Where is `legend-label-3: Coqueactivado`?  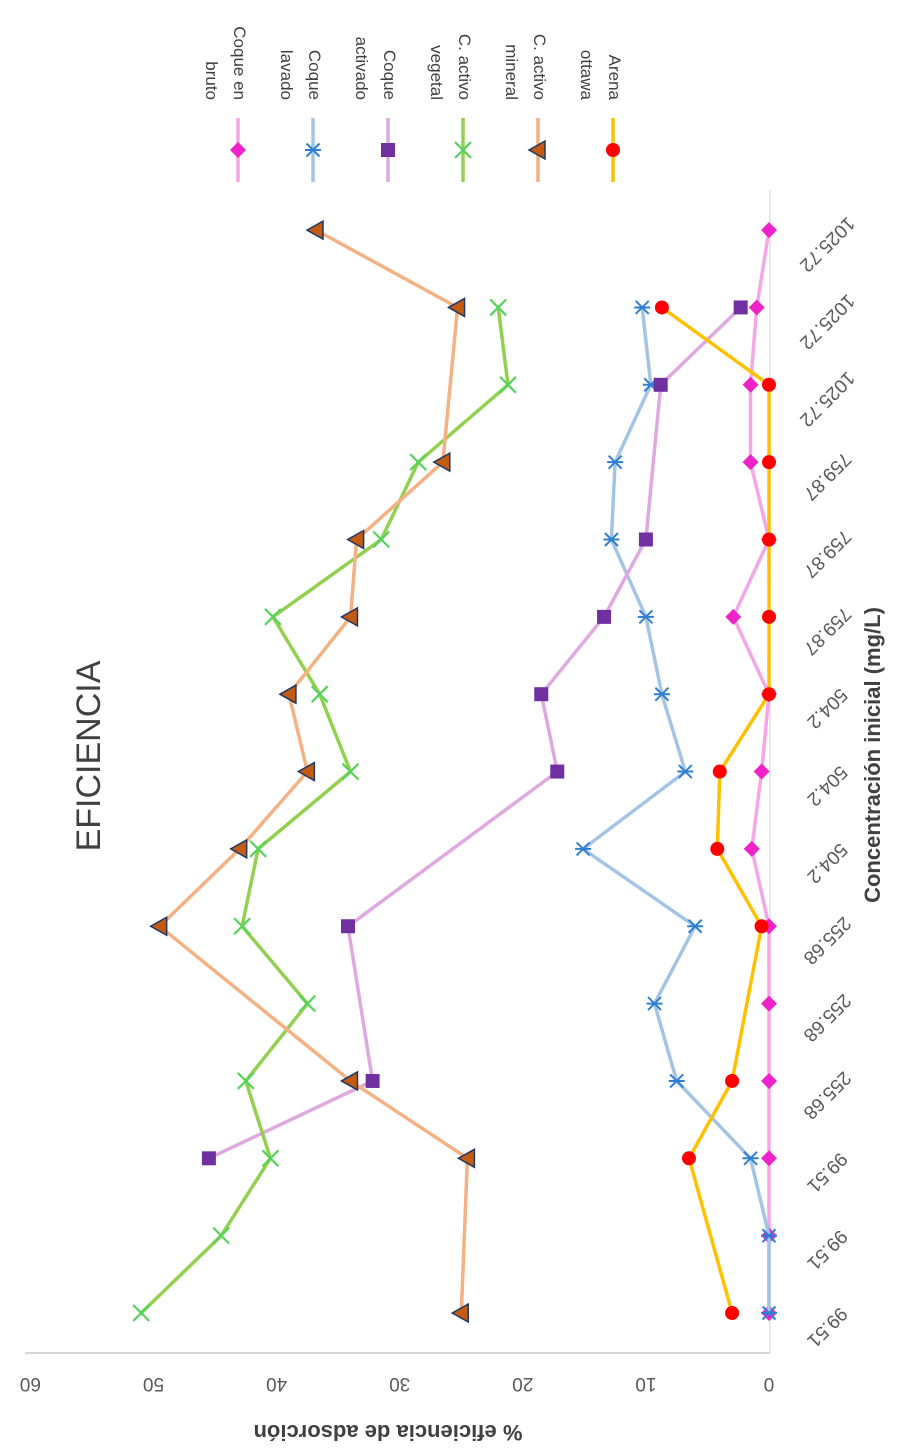 legend-label-3: Coqueactivado is located at coordinates (375, 68).